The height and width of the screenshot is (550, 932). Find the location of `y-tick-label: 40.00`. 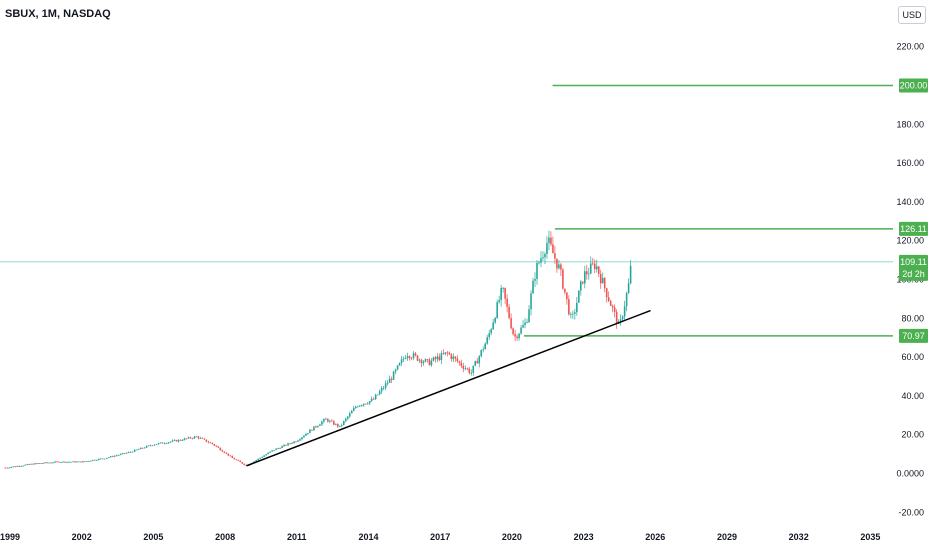

y-tick-label: 40.00 is located at coordinates (912, 396).